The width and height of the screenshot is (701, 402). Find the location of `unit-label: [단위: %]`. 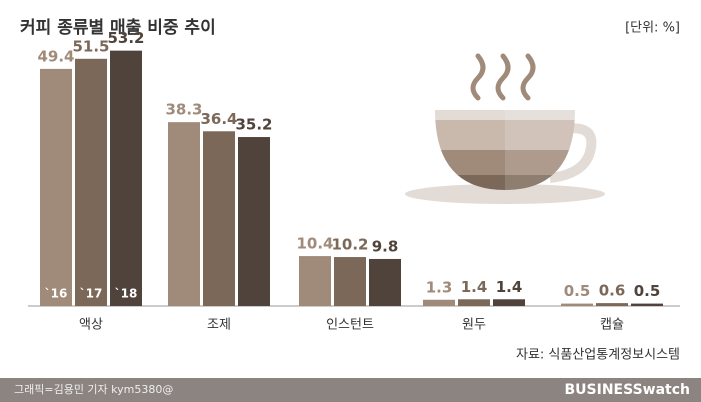

unit-label: [단위: %] is located at coordinates (652, 28).